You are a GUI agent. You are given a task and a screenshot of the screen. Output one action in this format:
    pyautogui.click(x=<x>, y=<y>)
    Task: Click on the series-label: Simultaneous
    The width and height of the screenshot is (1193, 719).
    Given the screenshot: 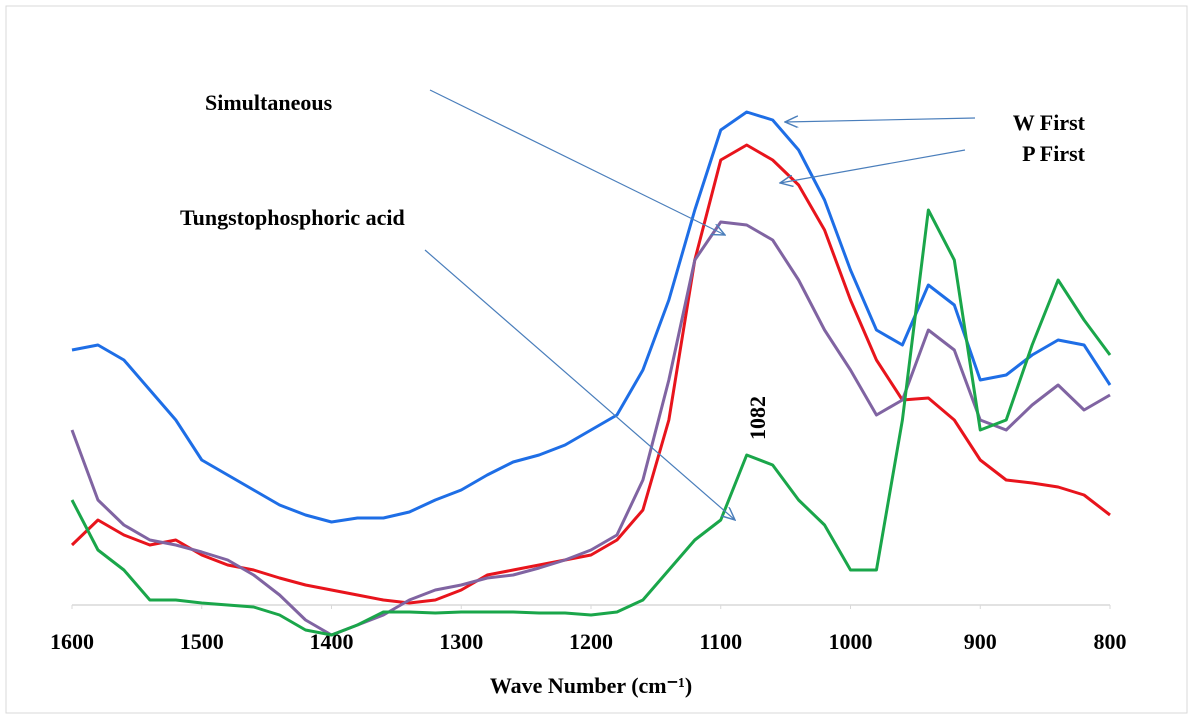 What is the action you would take?
    pyautogui.click(x=269, y=102)
    